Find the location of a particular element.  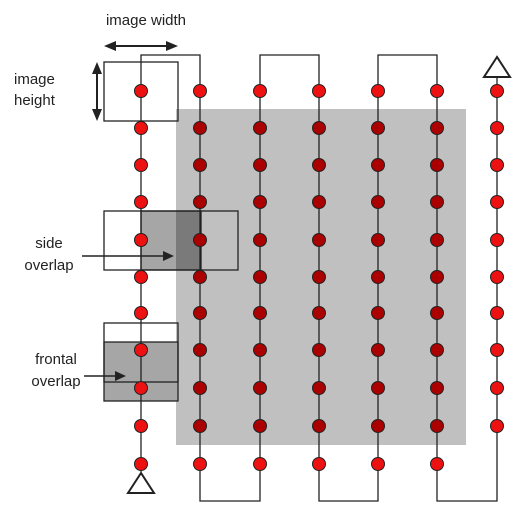

side-overlap-label-line2: overlap is located at coordinates (48, 265).